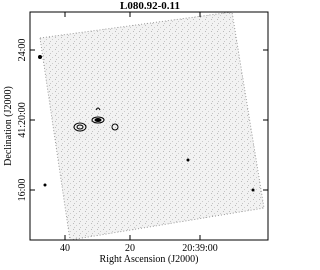 The width and height of the screenshot is (320, 270). What do you see at coordinates (22, 120) in the screenshot?
I see `y-tick-label: 41:20:00` at bounding box center [22, 120].